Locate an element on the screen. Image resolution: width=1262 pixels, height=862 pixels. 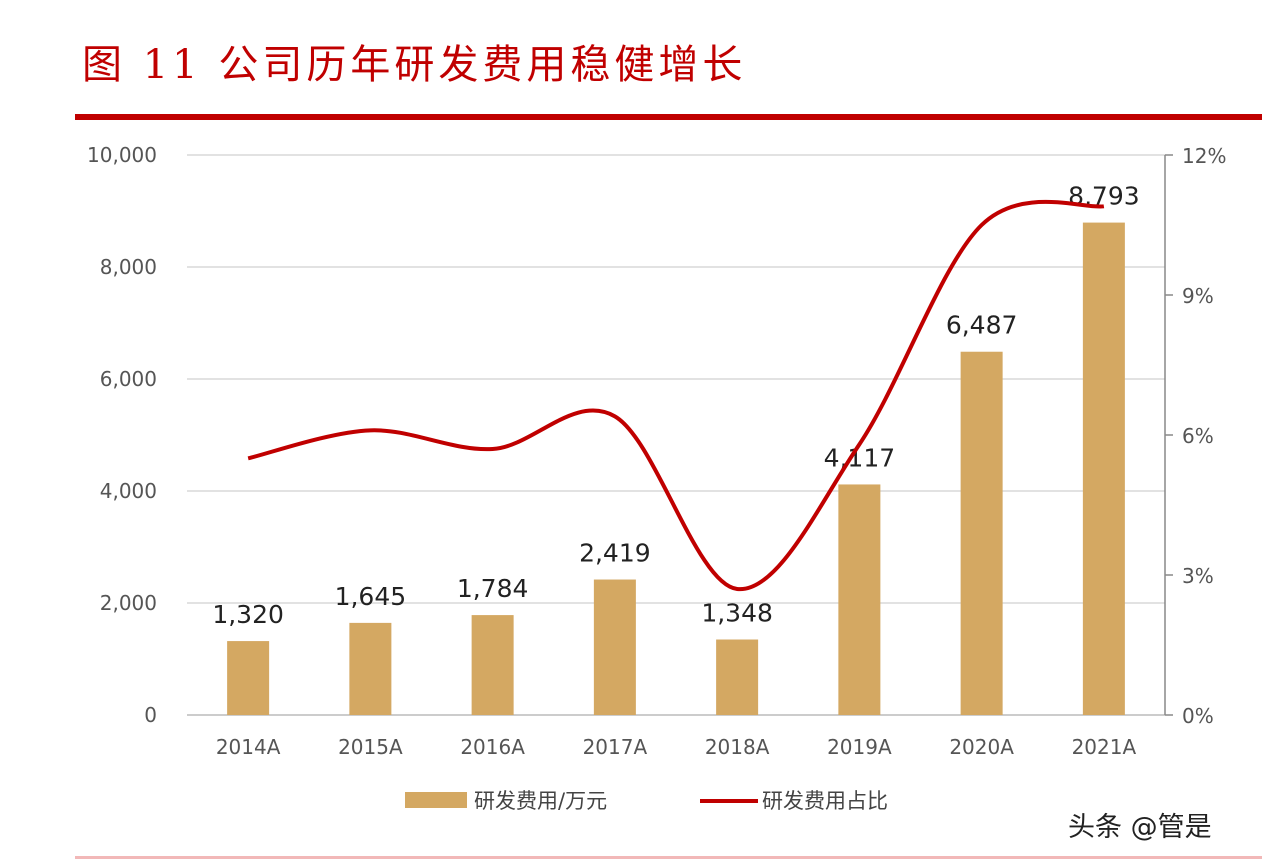
x-tick: 2017A is located at coordinates (615, 747).